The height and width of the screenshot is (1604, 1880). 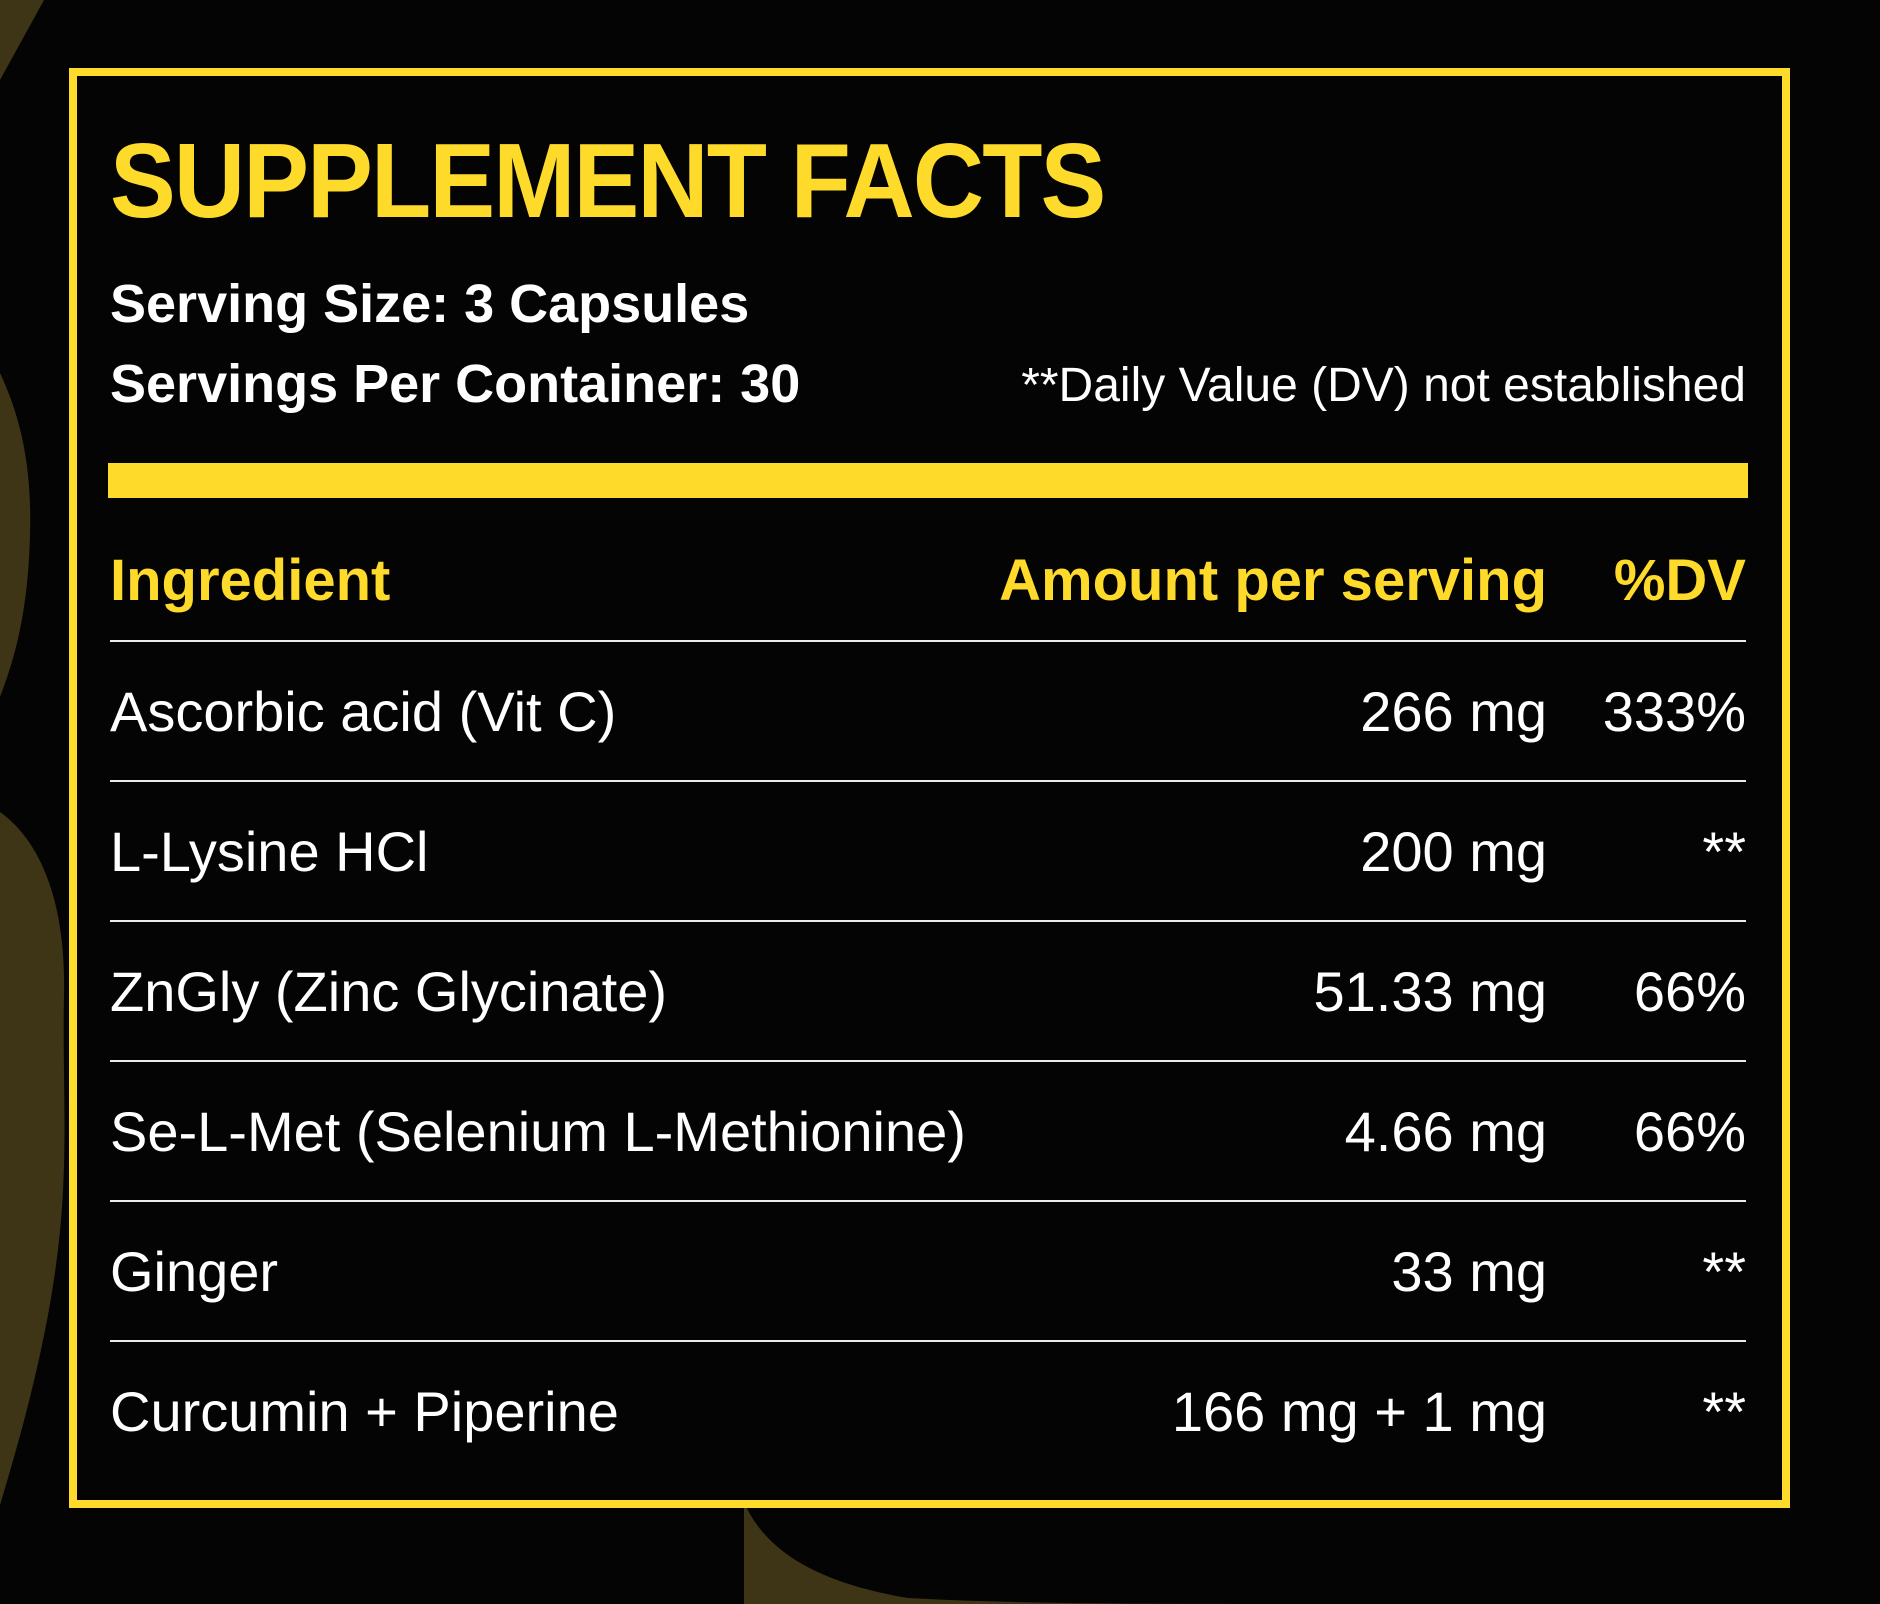 What do you see at coordinates (269, 851) in the screenshot?
I see `ingredient-name: L-Lysine HCl` at bounding box center [269, 851].